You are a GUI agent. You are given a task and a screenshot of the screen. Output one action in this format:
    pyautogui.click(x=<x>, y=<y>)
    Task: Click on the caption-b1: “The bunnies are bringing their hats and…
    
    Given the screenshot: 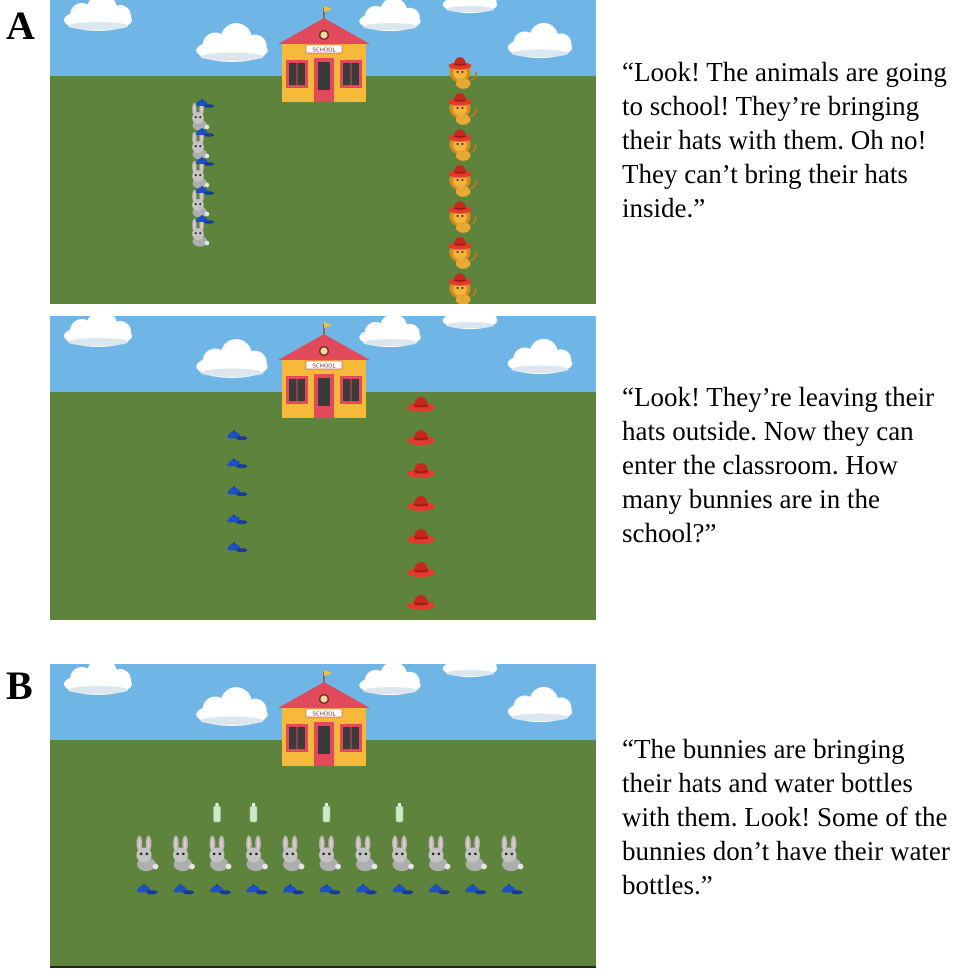 What is the action you would take?
    pyautogui.click(x=786, y=817)
    